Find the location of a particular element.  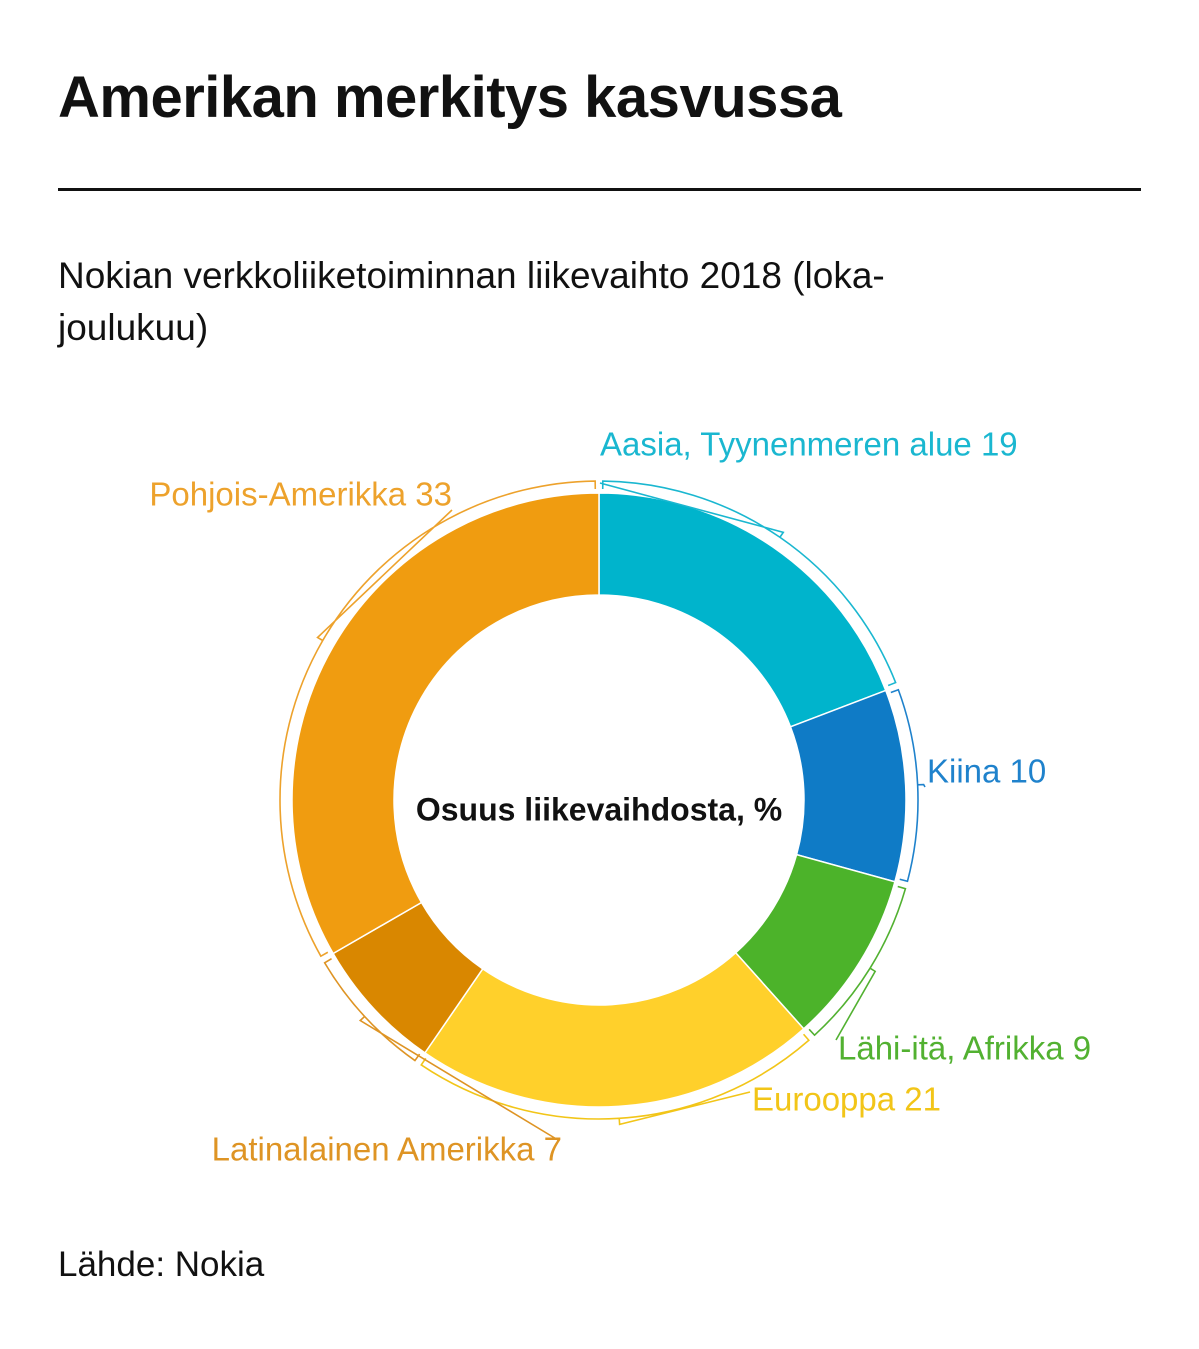

slice-aasia-tyynenmeren-alue is located at coordinates (742, 610).